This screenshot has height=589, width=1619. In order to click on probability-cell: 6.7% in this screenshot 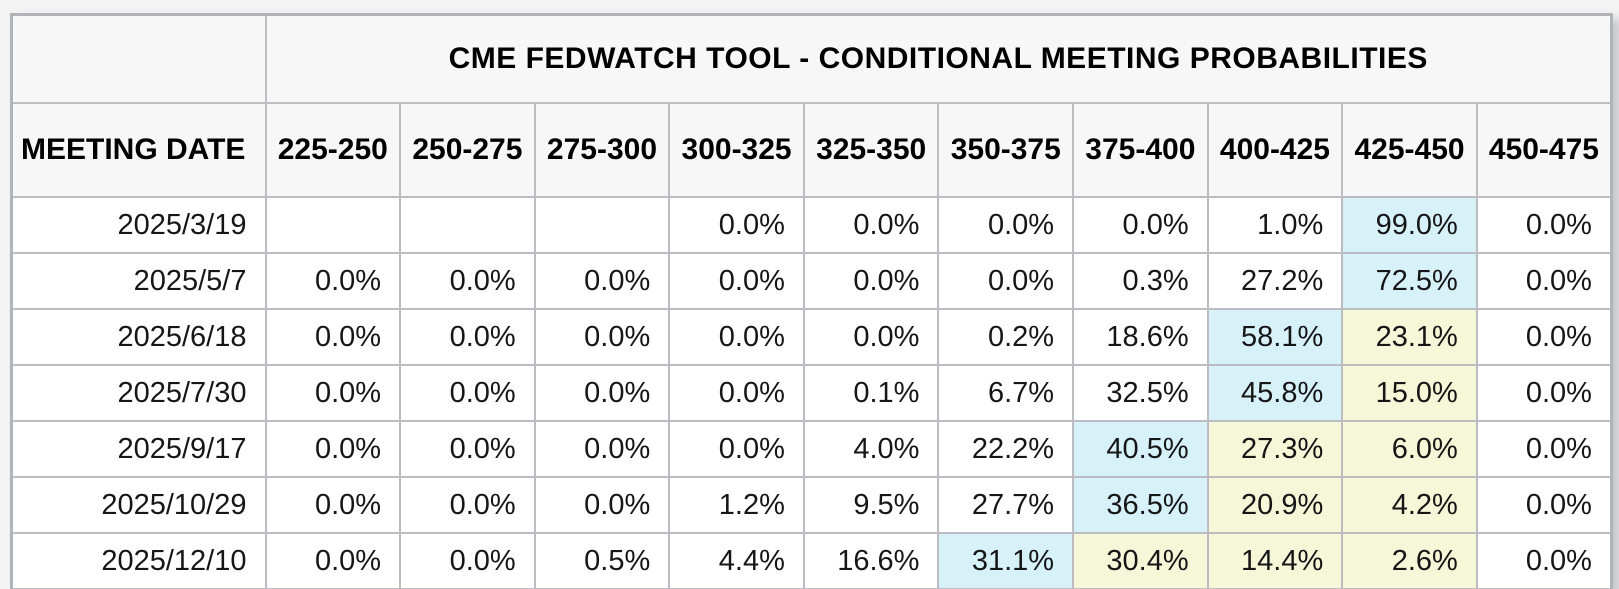, I will do `click(1006, 393)`.